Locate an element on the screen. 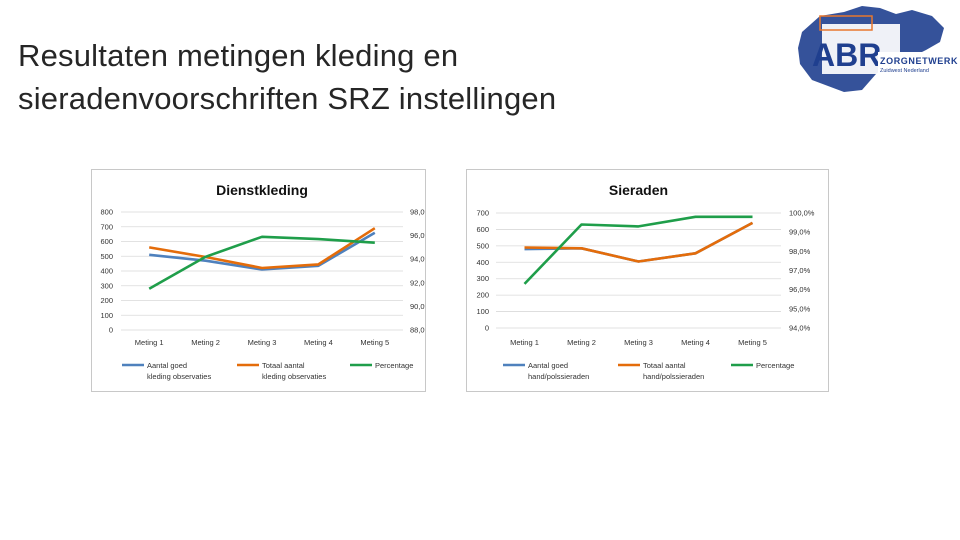  y-right-tick-label: 95,0% is located at coordinates (800, 308).